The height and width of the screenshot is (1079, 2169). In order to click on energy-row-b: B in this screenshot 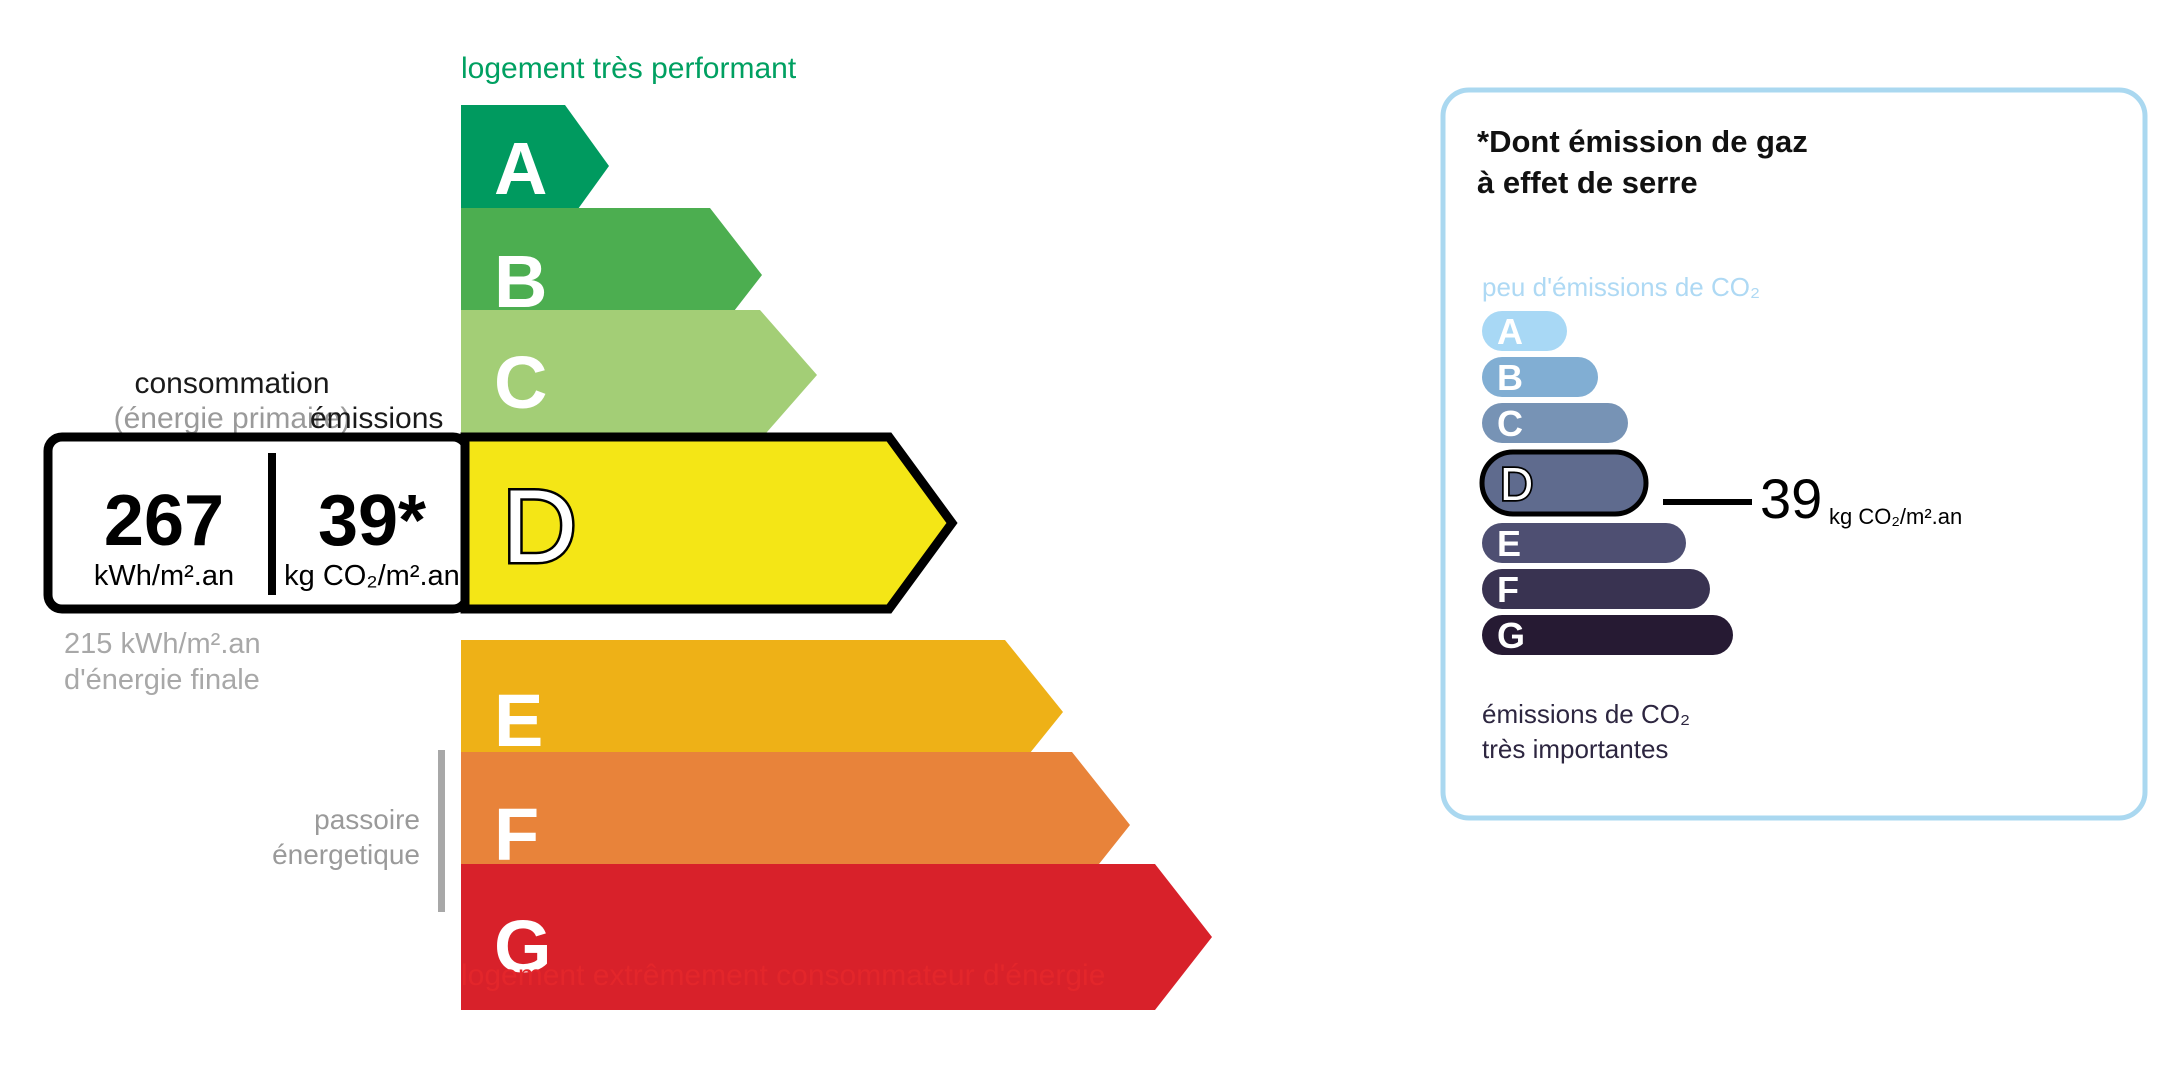, I will do `click(611, 275)`.